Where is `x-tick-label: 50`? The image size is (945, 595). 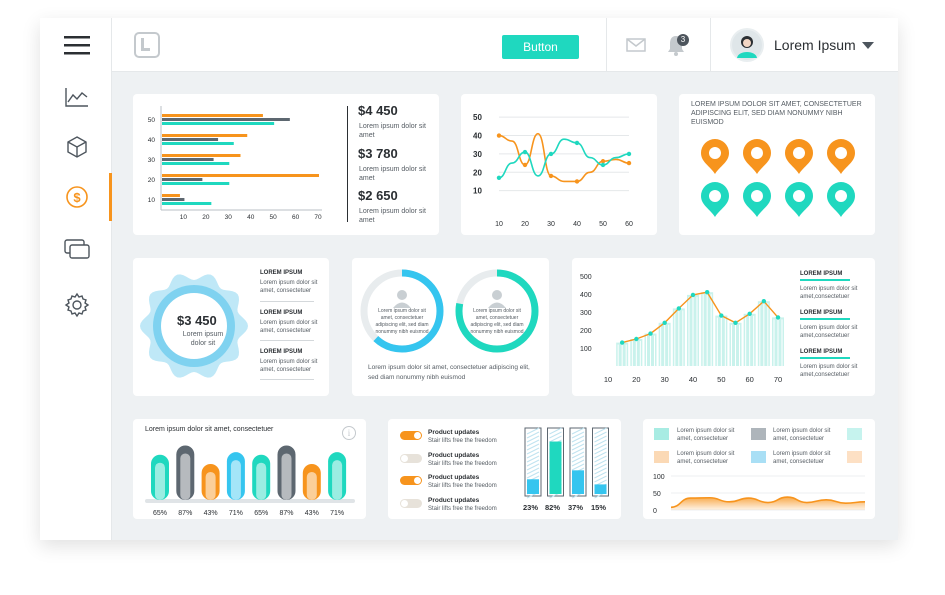 x-tick-label: 50 is located at coordinates (721, 379).